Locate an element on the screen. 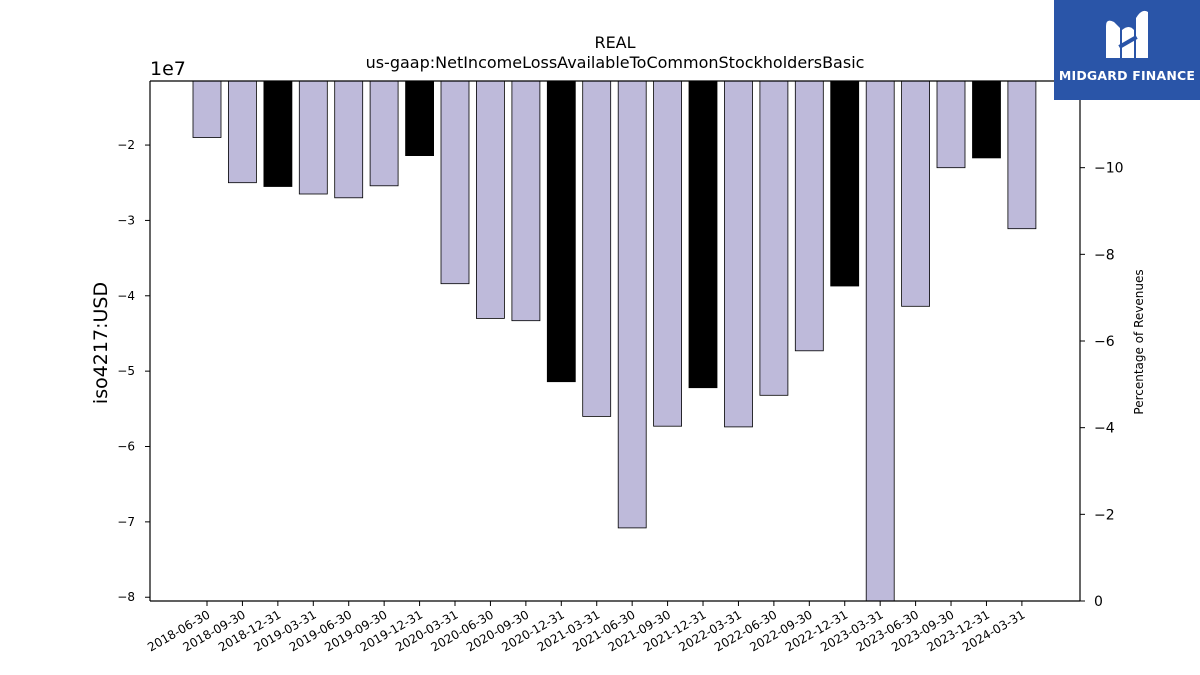 The image size is (1200, 675). y2-tick-label: −6 is located at coordinates (1104, 342).